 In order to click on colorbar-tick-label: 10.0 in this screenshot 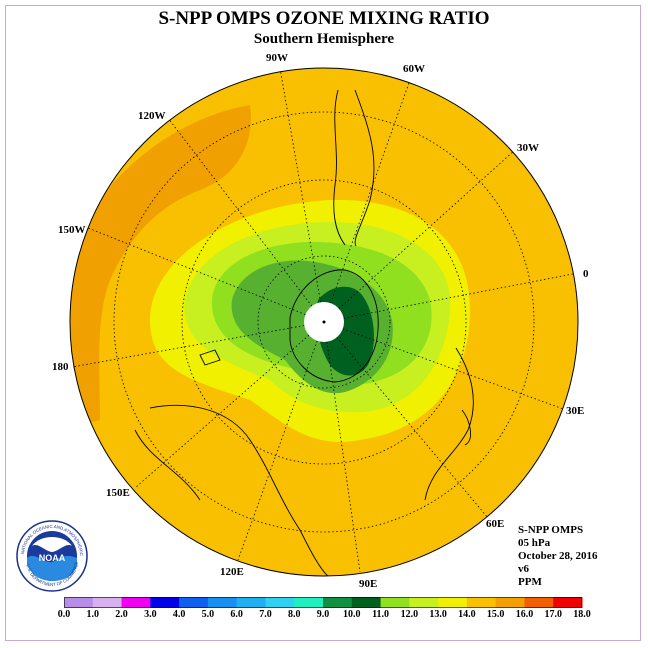, I will do `click(352, 614)`.